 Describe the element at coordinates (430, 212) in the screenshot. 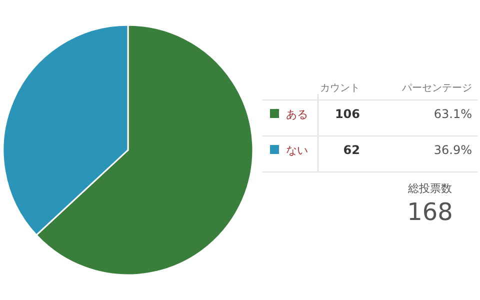

I see `text: 168` at that location.